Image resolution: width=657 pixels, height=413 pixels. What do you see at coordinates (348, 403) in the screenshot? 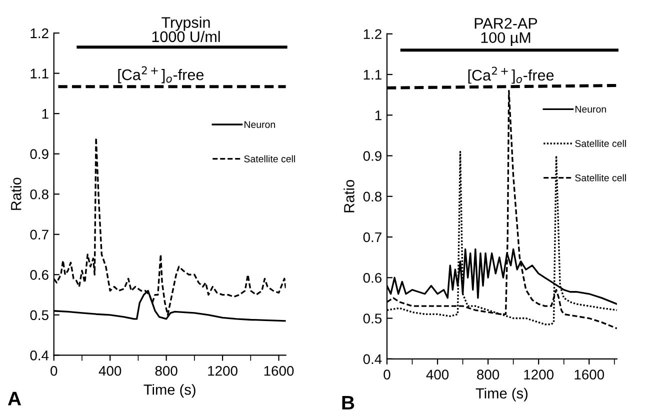
I see `text: B` at bounding box center [348, 403].